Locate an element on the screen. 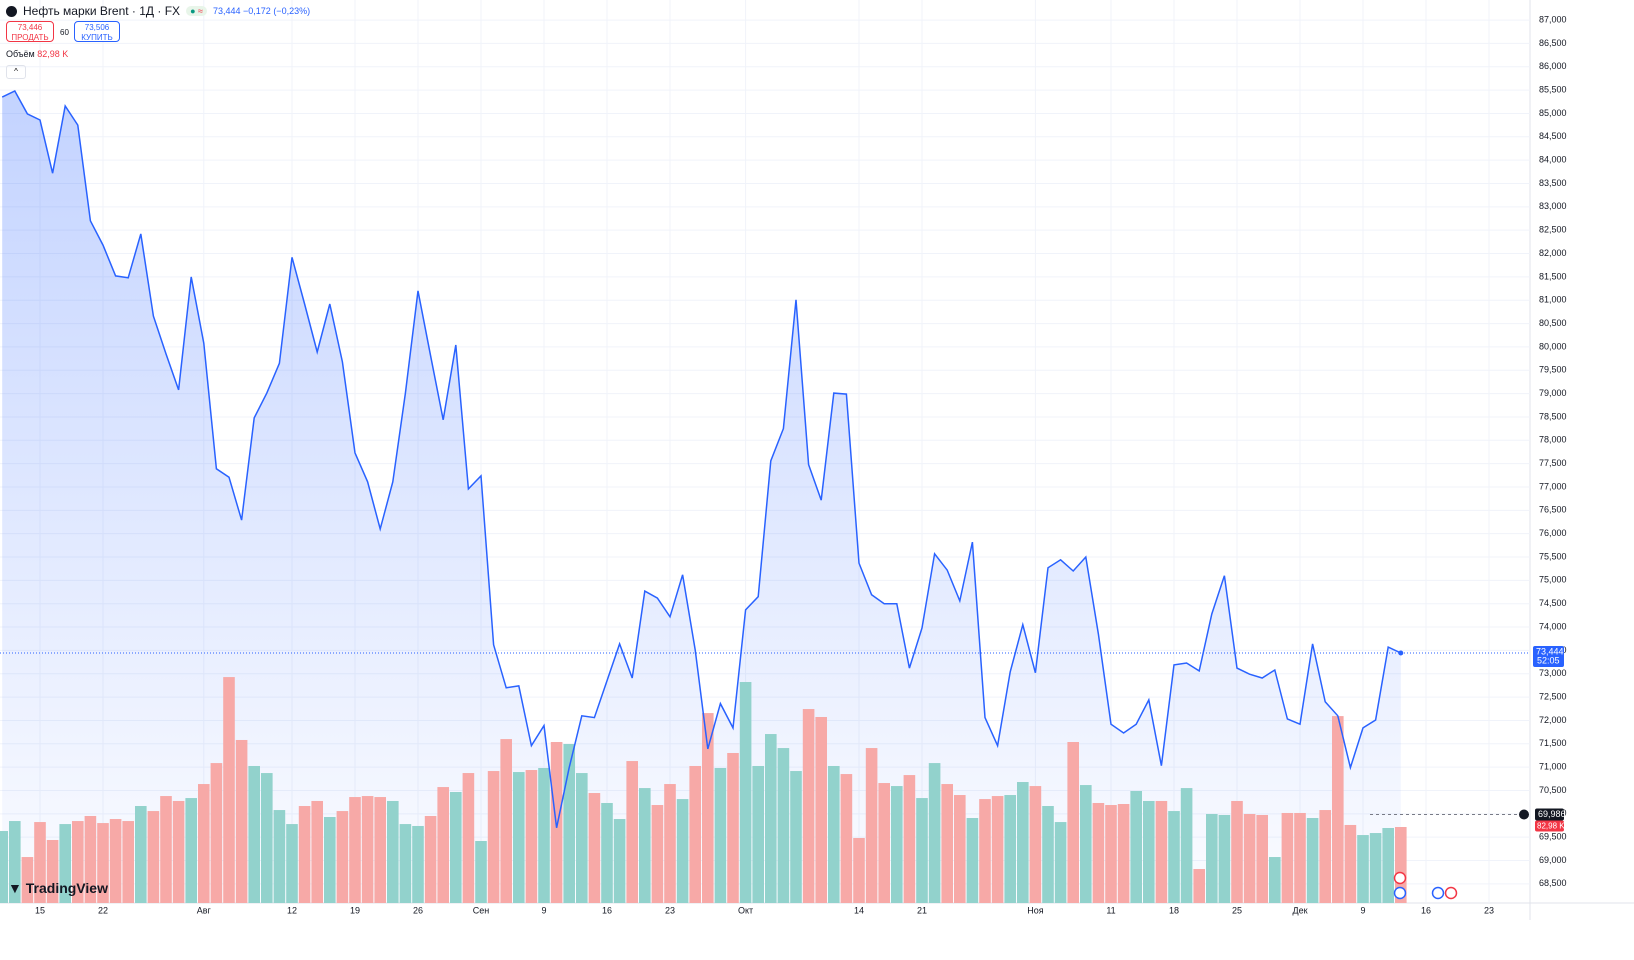 This screenshot has width=1634, height=960. add-alert-icon is located at coordinates (1524, 814).